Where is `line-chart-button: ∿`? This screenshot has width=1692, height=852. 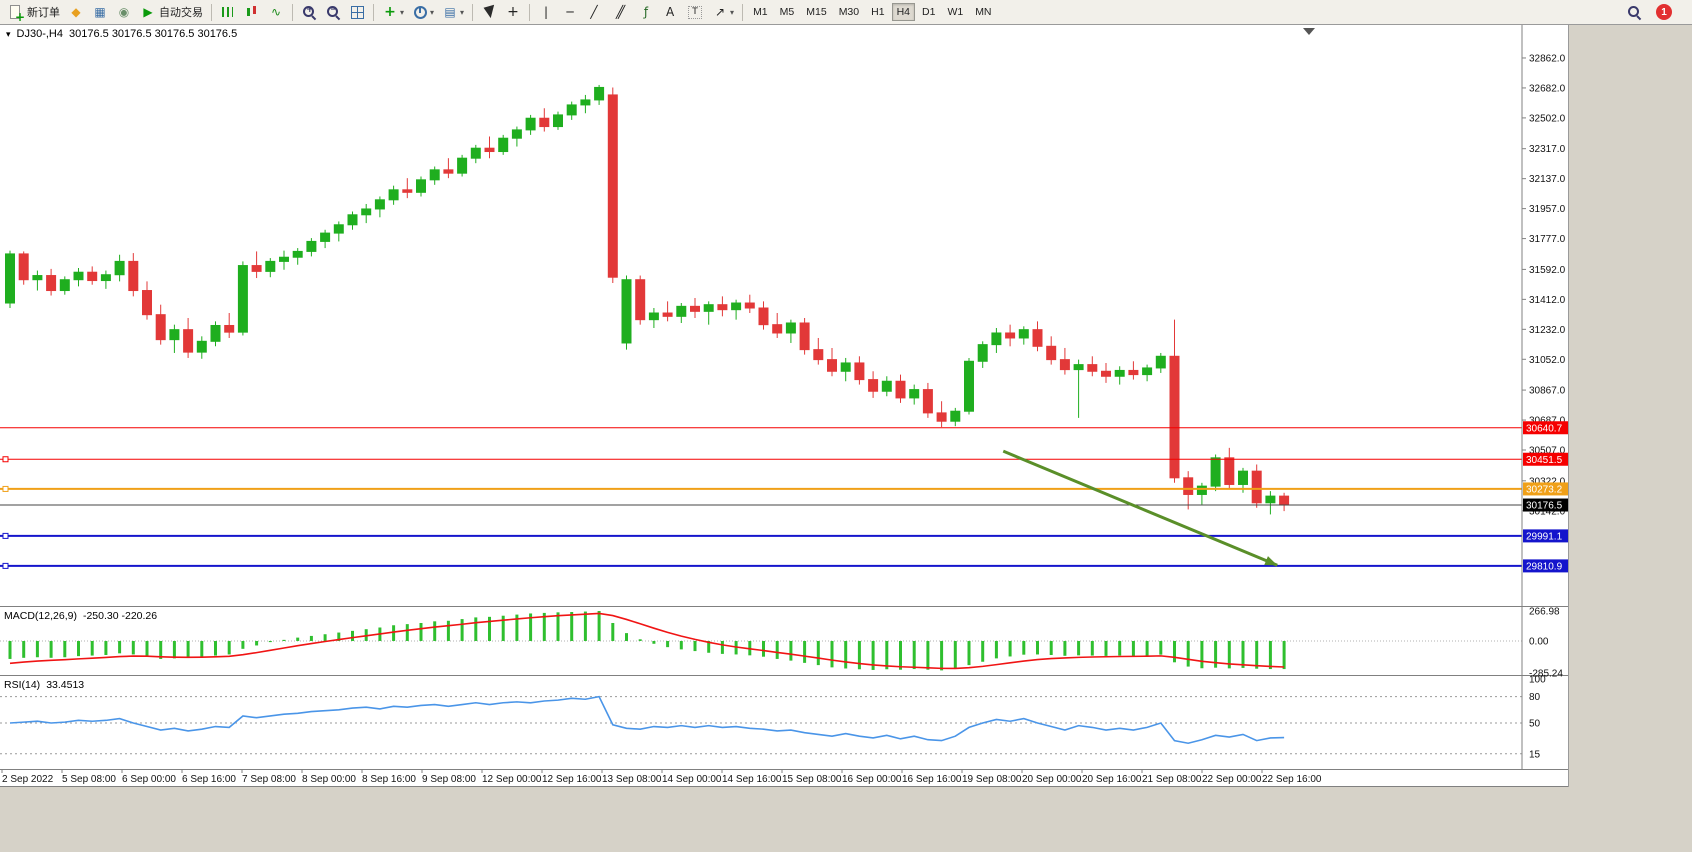 line-chart-button: ∿ is located at coordinates (276, 12).